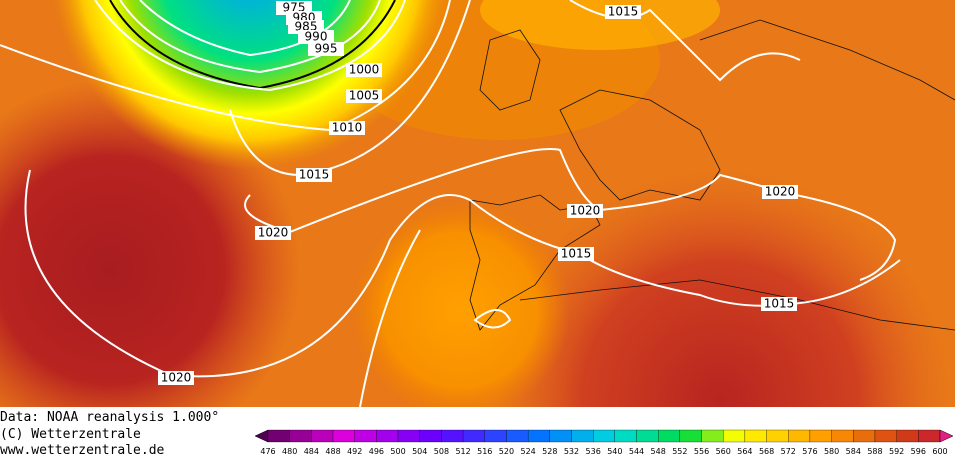  Describe the element at coordinates (376, 451) in the screenshot. I see `legend-label: 496` at that location.